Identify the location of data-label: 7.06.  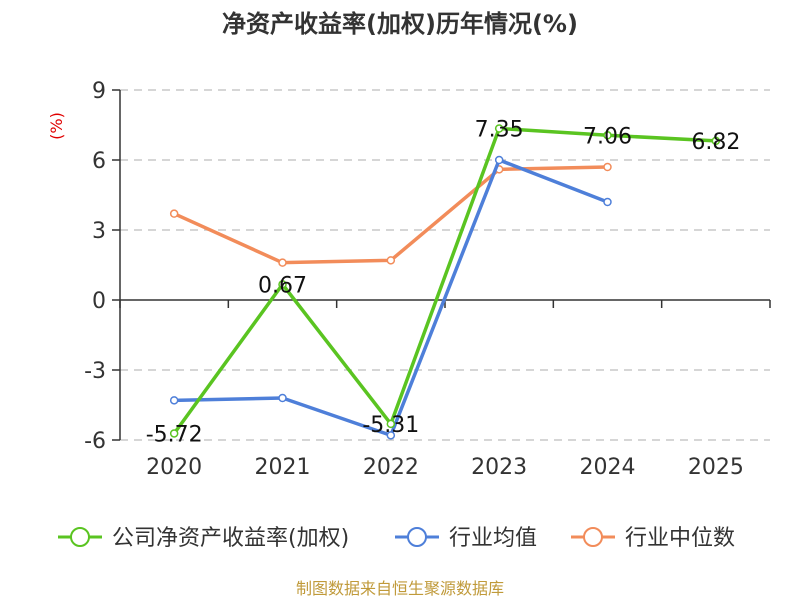
(607, 136).